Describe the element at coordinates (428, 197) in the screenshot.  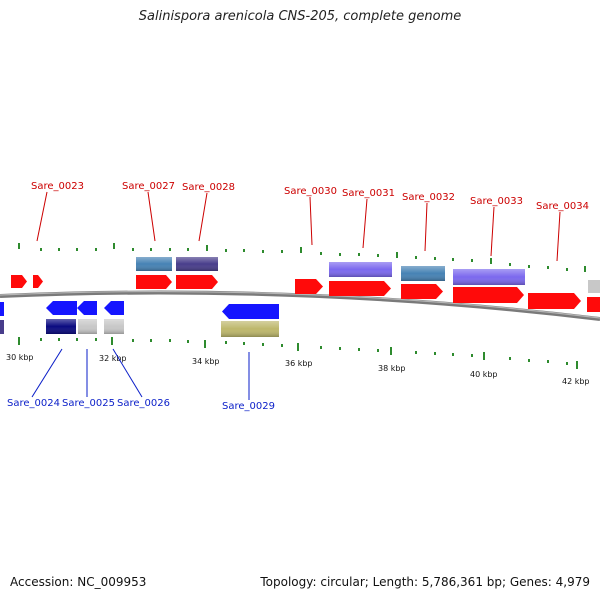
I see `gene-label-sare-0032: Sare_0032` at that location.